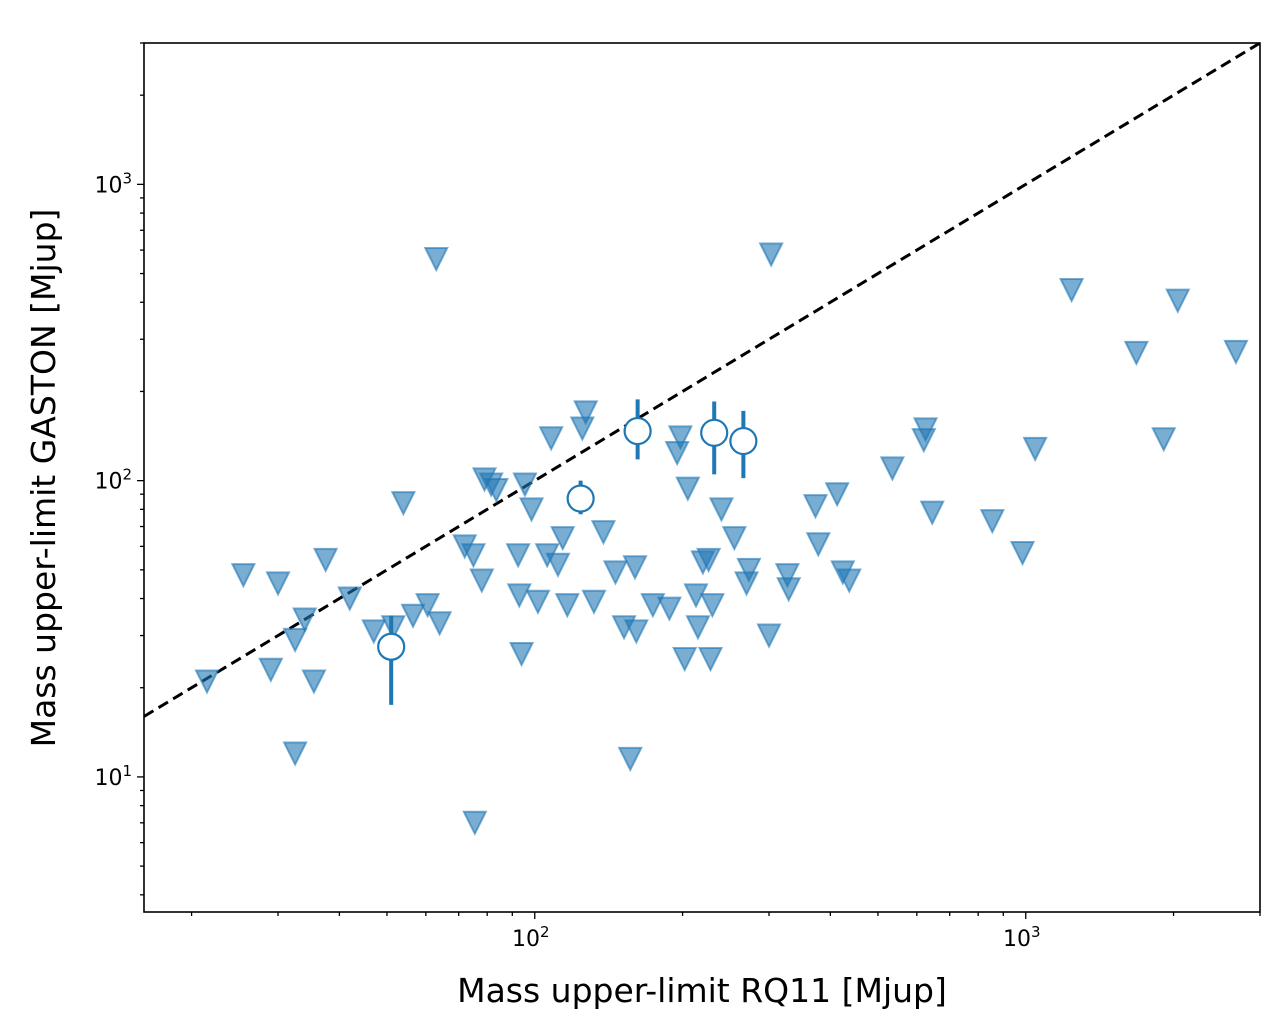 Image resolution: width=1288 pixels, height=1028 pixels. Describe the element at coordinates (113, 776) in the screenshot. I see `y-tick-label: 10¹` at that location.